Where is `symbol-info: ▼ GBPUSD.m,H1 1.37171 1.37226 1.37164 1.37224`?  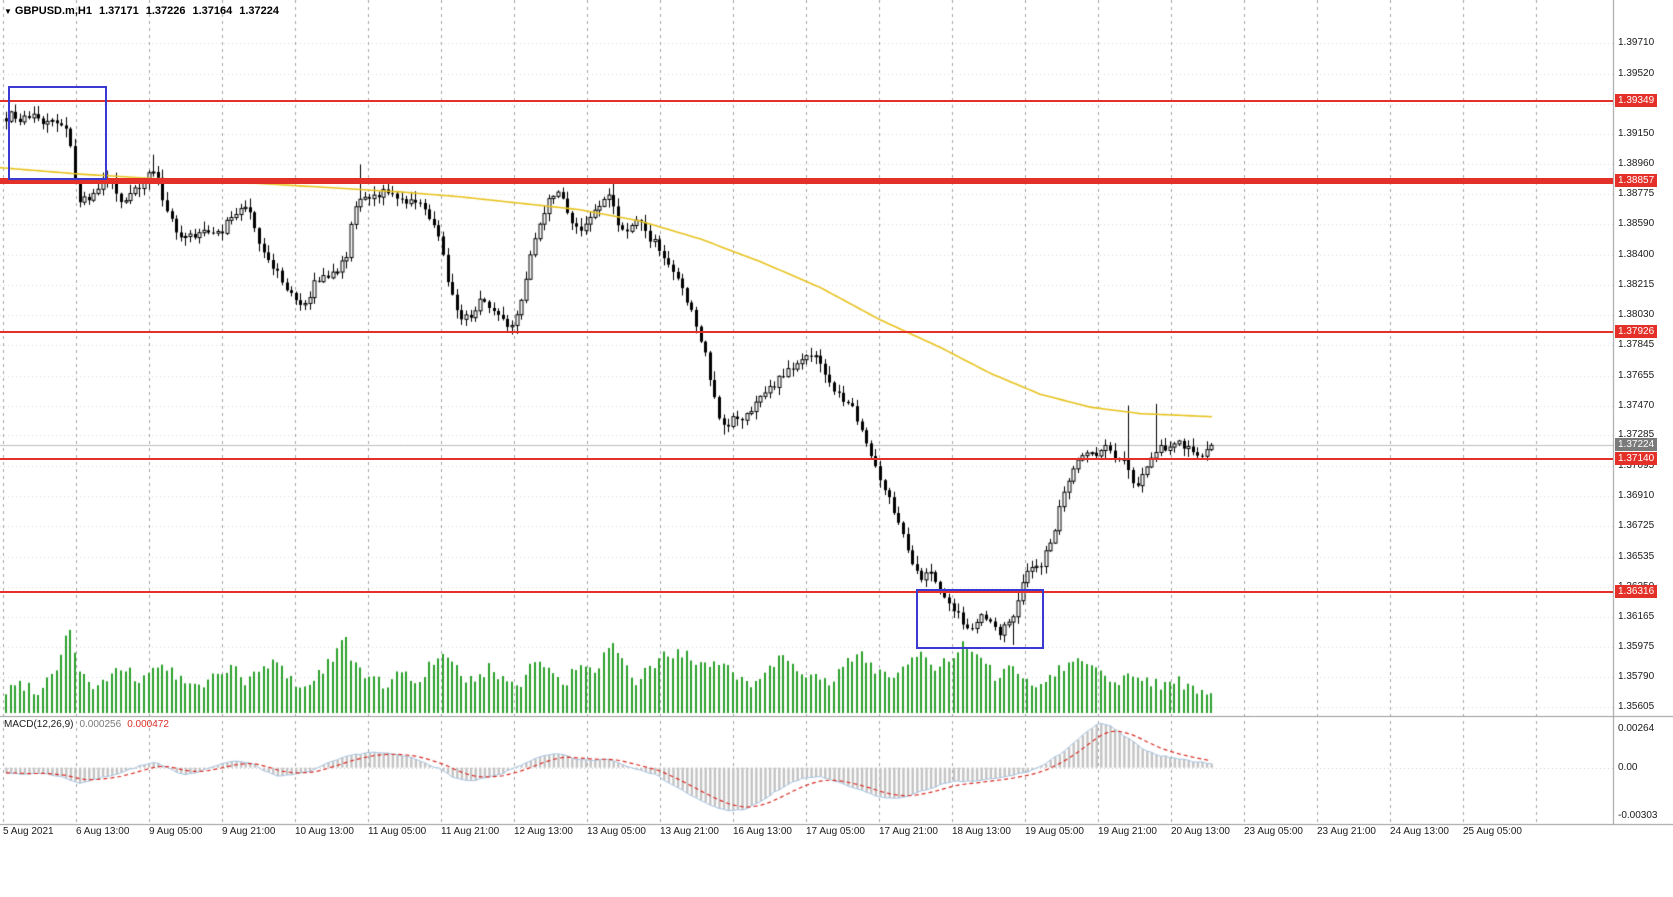 symbol-info: ▼ GBPUSD.m,H1 1.37171 1.37226 1.37164 1.37224 is located at coordinates (145, 11).